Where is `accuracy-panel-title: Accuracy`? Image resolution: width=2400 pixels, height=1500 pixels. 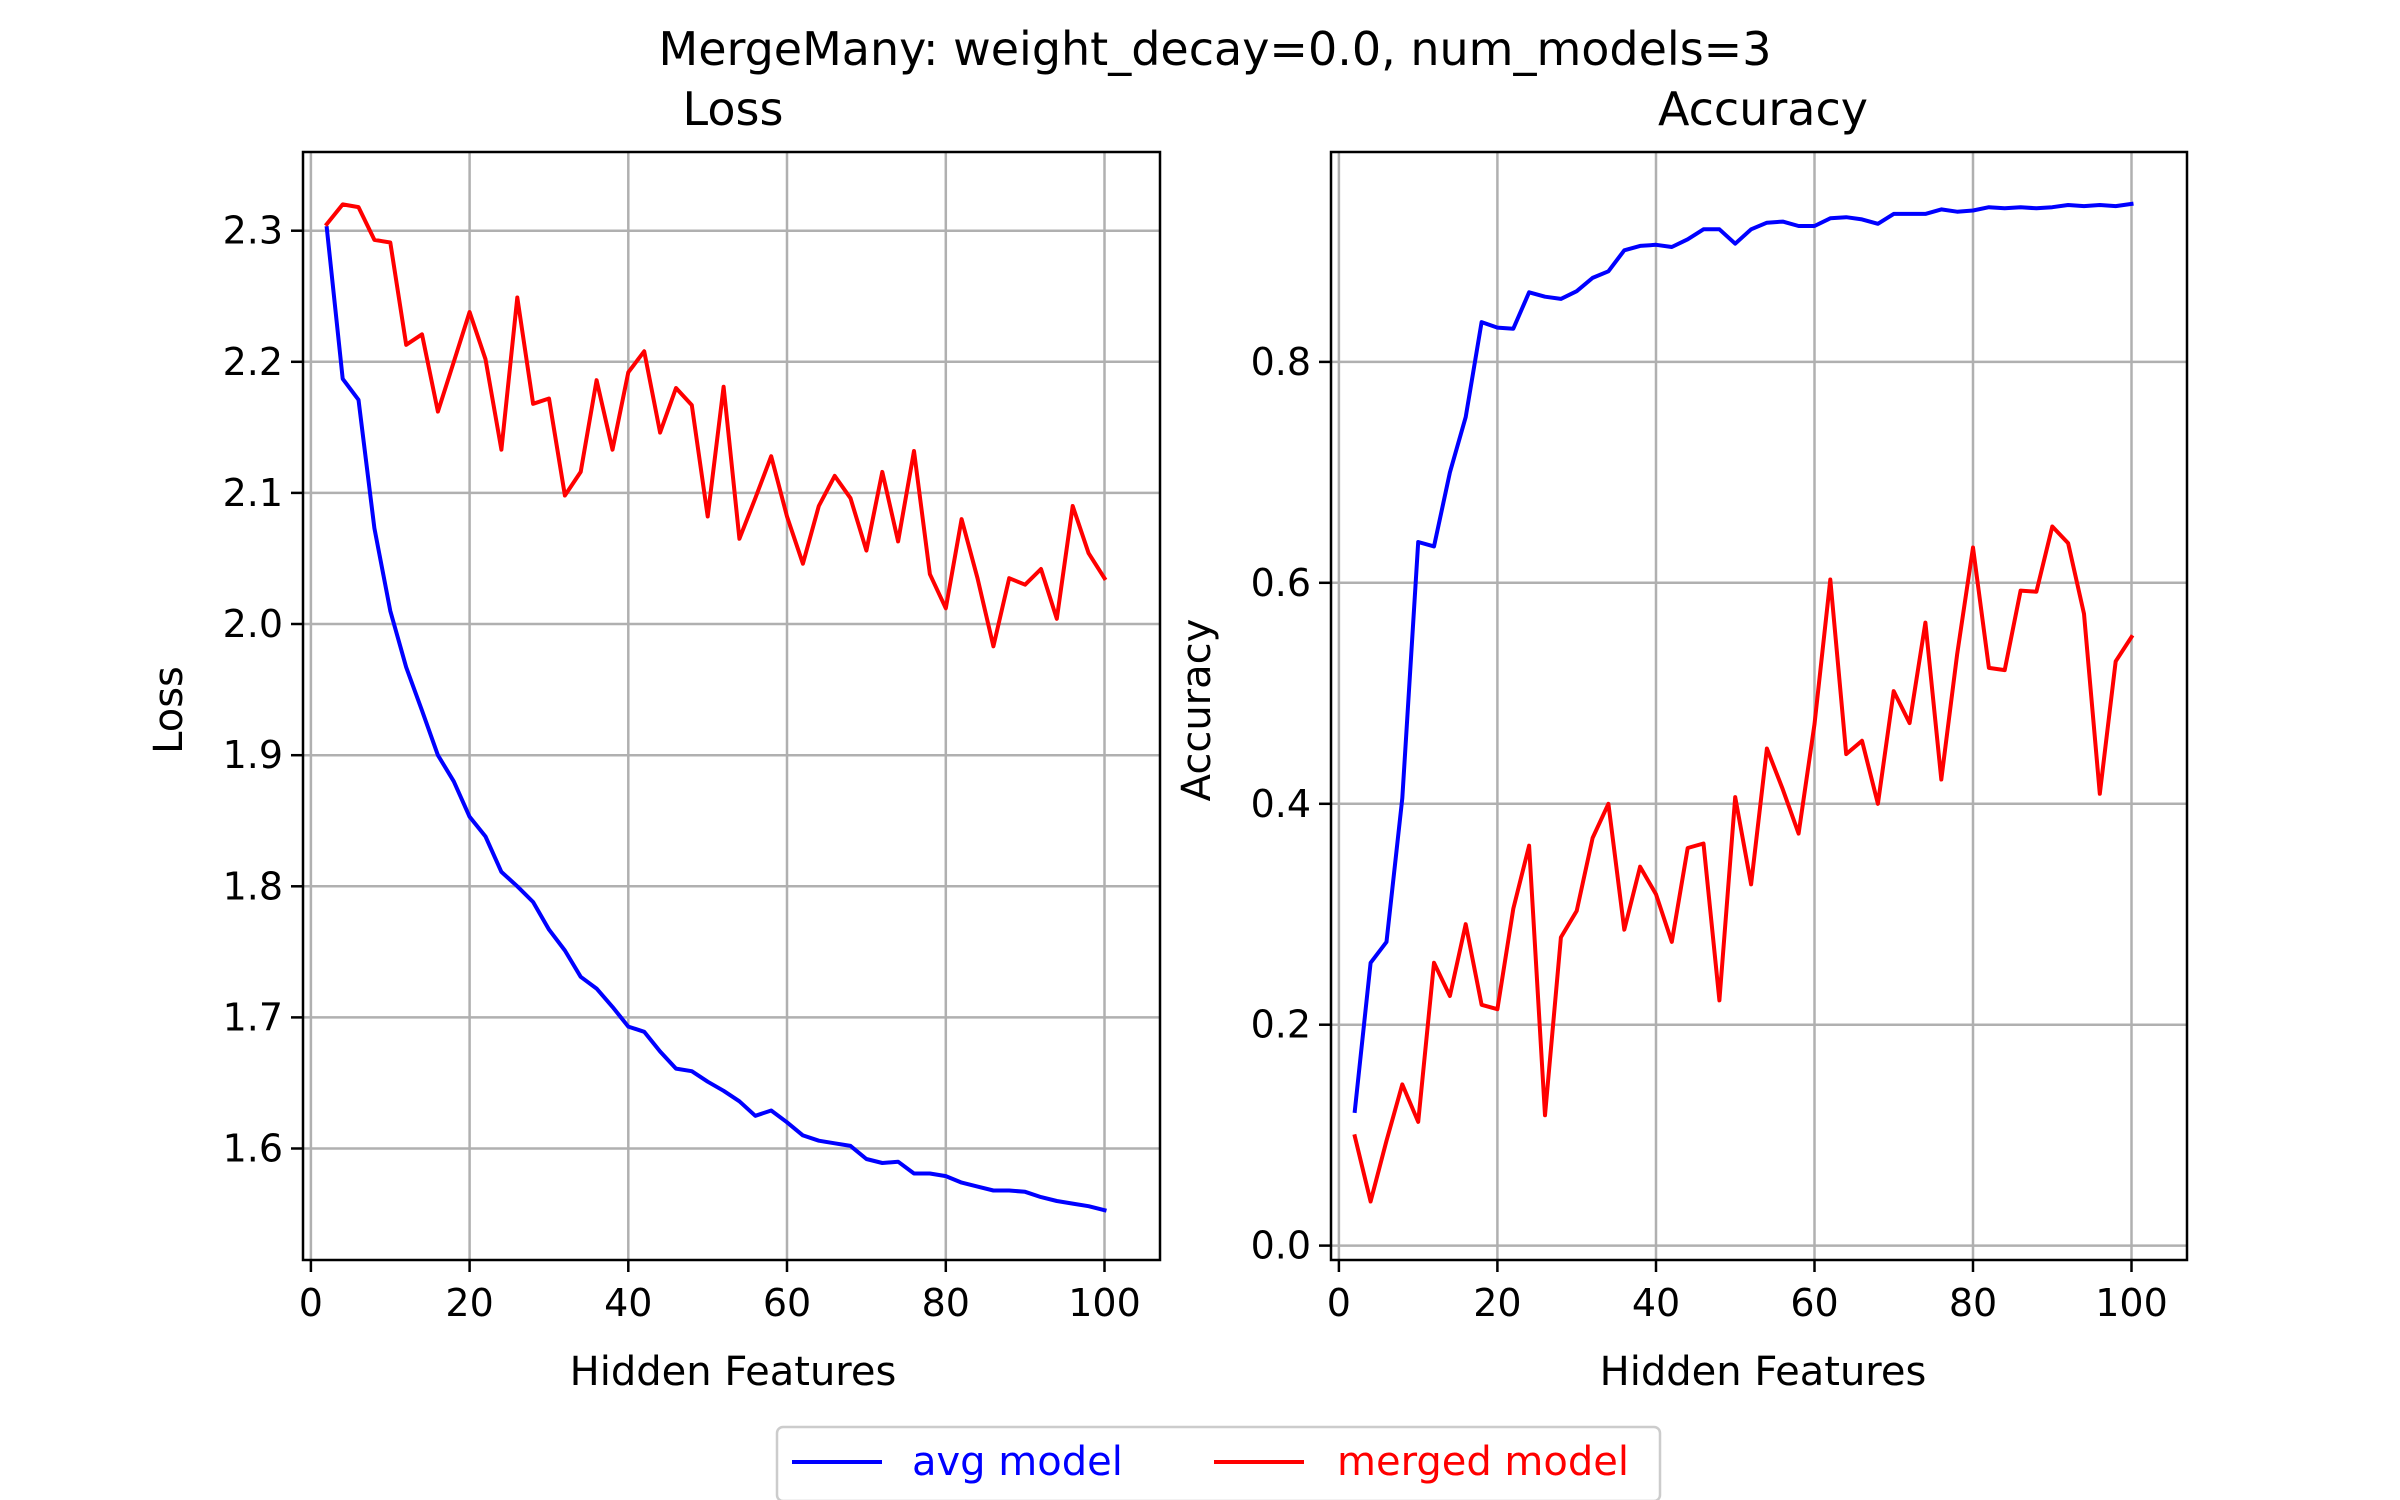
accuracy-panel-title: Accuracy is located at coordinates (1763, 109).